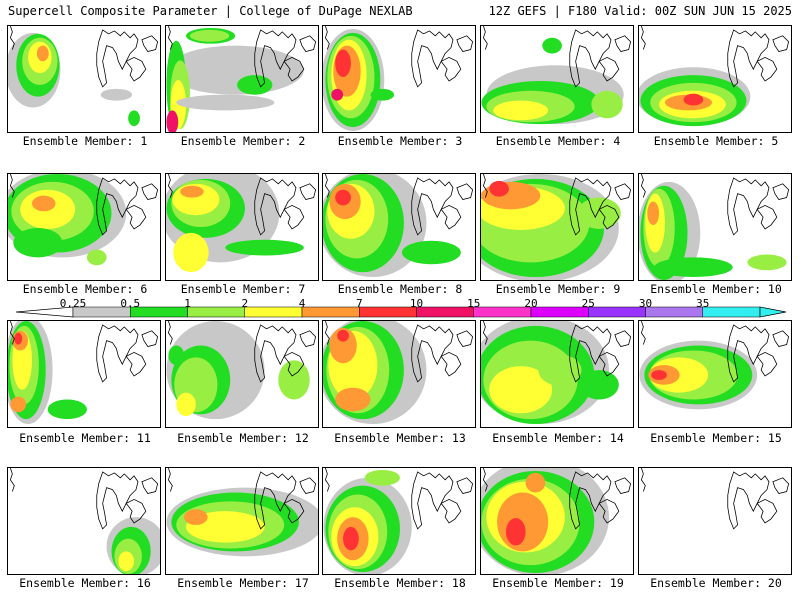  I want to click on colorbar-tick-label: 1, so click(187, 303).